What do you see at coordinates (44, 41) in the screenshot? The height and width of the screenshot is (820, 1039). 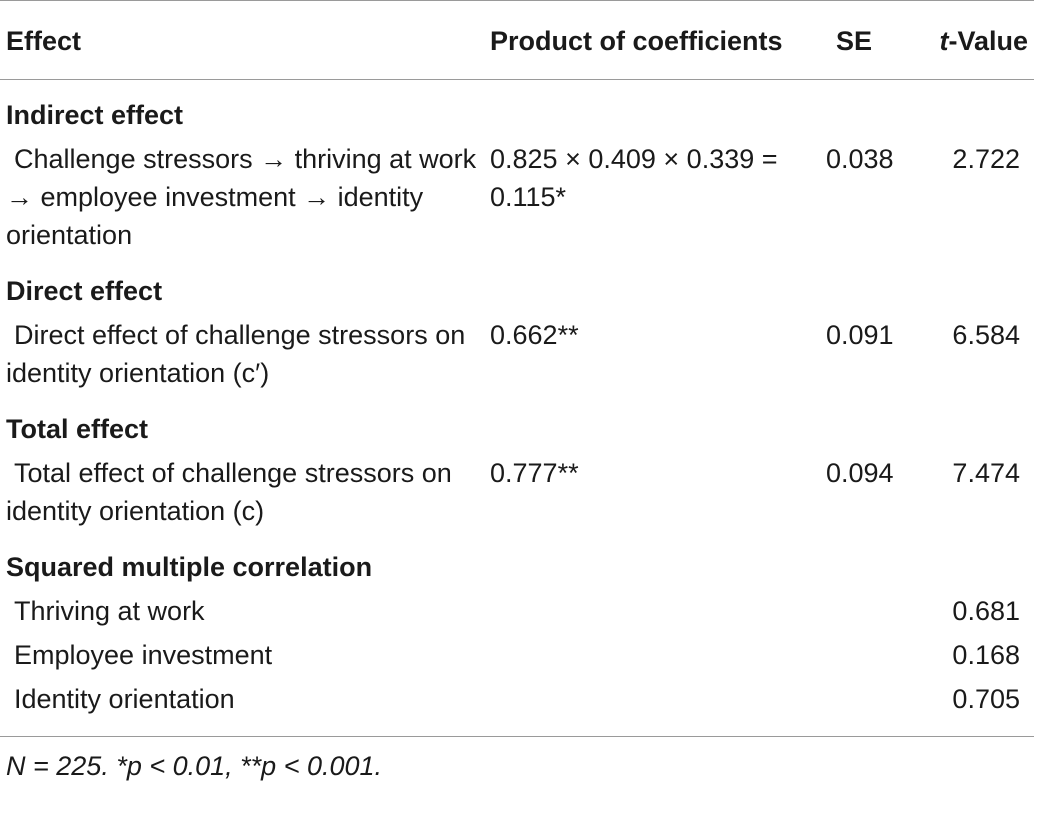 I see `header-effect: Effect` at bounding box center [44, 41].